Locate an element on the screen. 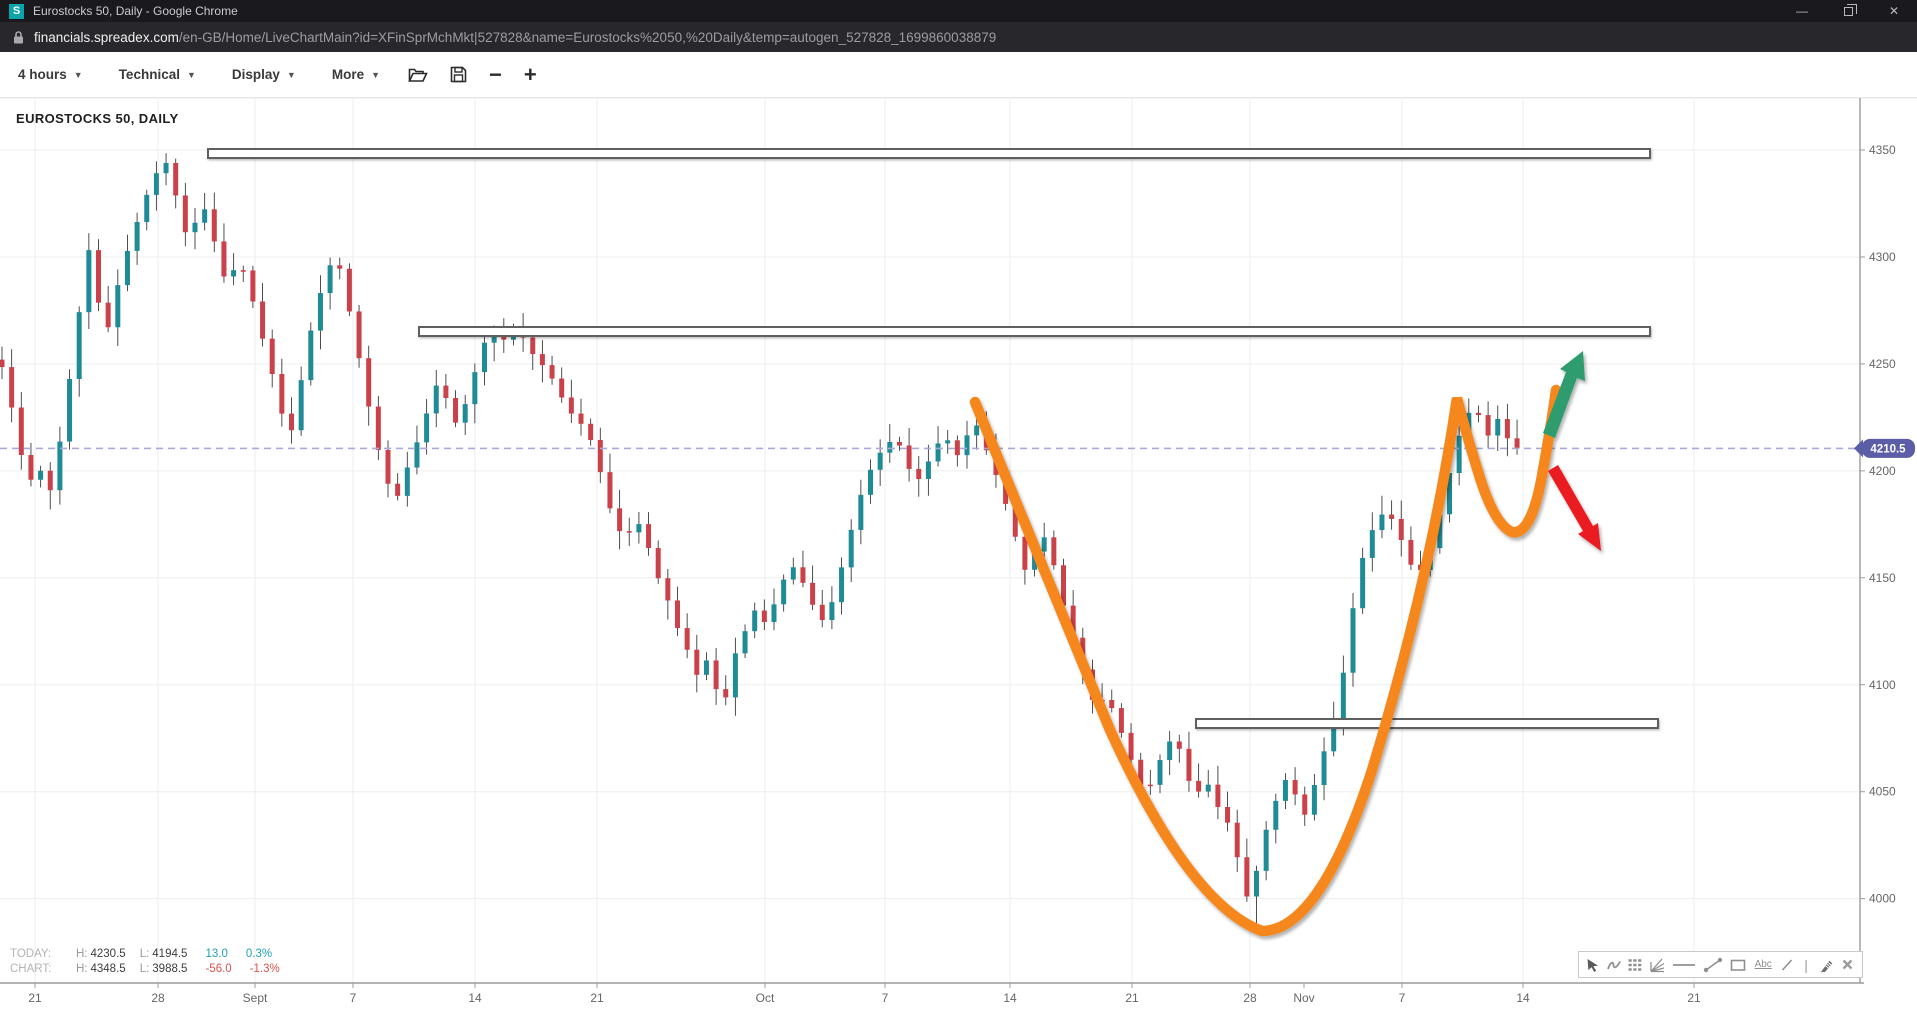 This screenshot has width=1917, height=1014. today-low: 4194.5 is located at coordinates (170, 953).